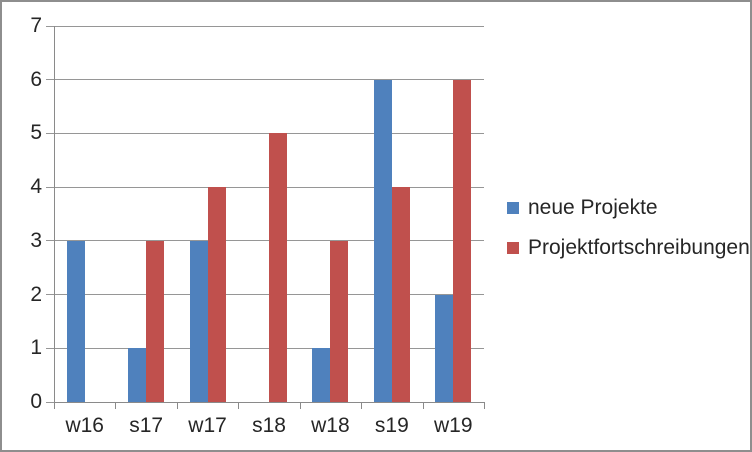  Describe the element at coordinates (207, 425) in the screenshot. I see `x-axis-category-label: w17` at that location.